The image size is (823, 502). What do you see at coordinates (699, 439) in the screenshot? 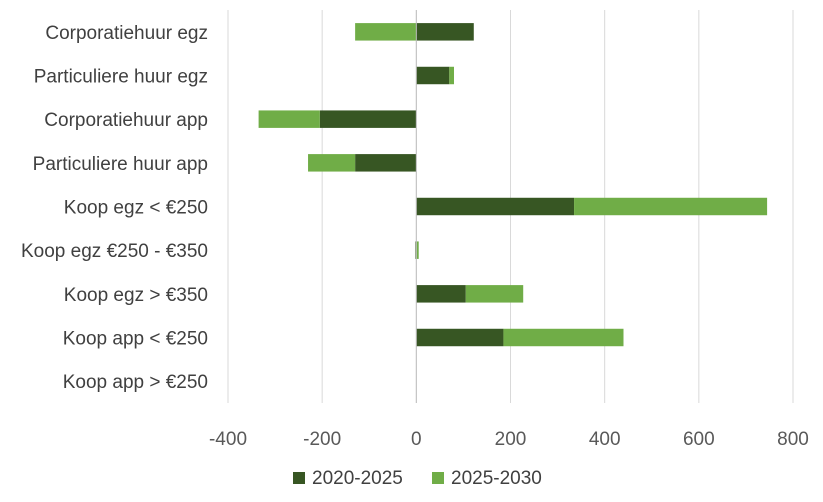
I see `x-tick-label: 600` at bounding box center [699, 439].